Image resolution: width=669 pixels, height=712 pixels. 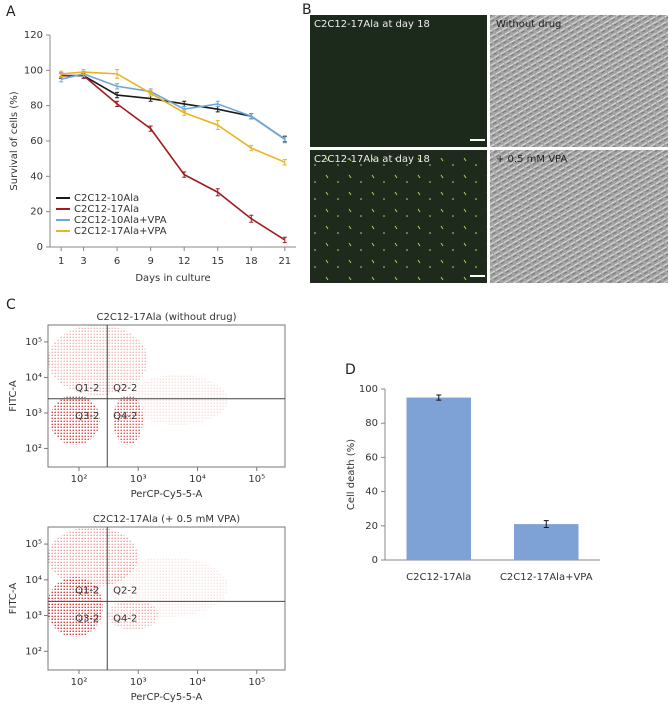 What do you see at coordinates (184, 261) in the screenshot?
I see `x-tick-label: 12` at bounding box center [184, 261].